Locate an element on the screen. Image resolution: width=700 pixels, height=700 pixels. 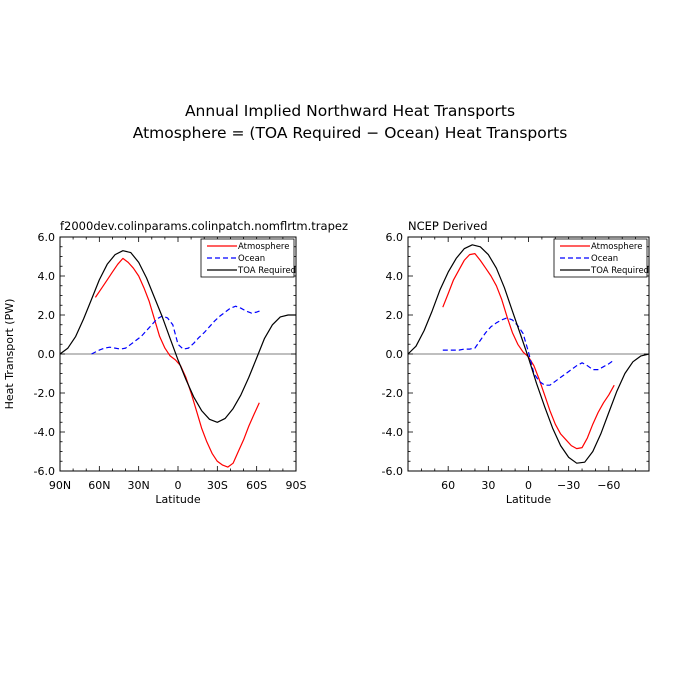
x-tick-label: 60 is located at coordinates (448, 485).